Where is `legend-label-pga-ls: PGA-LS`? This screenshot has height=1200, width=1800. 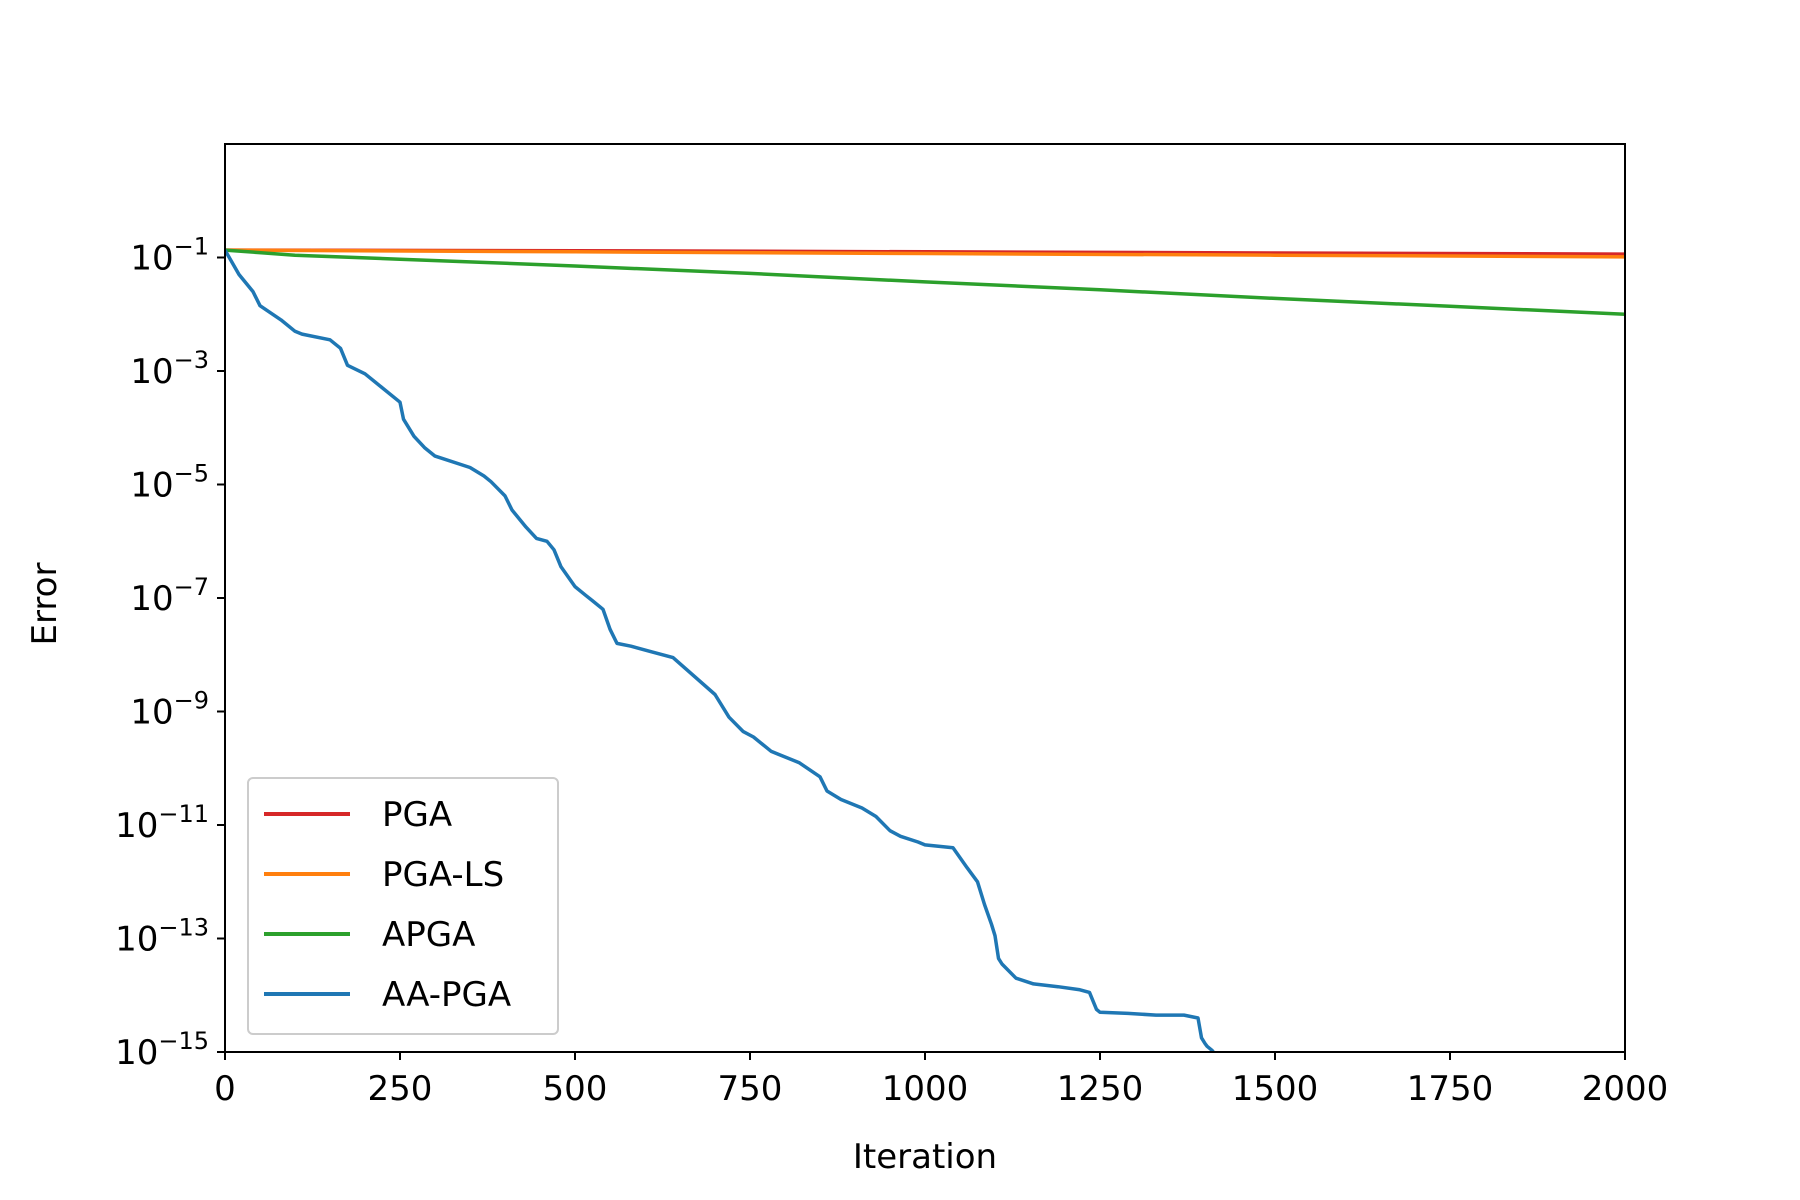 legend-label-pga-ls: PGA-LS is located at coordinates (443, 875).